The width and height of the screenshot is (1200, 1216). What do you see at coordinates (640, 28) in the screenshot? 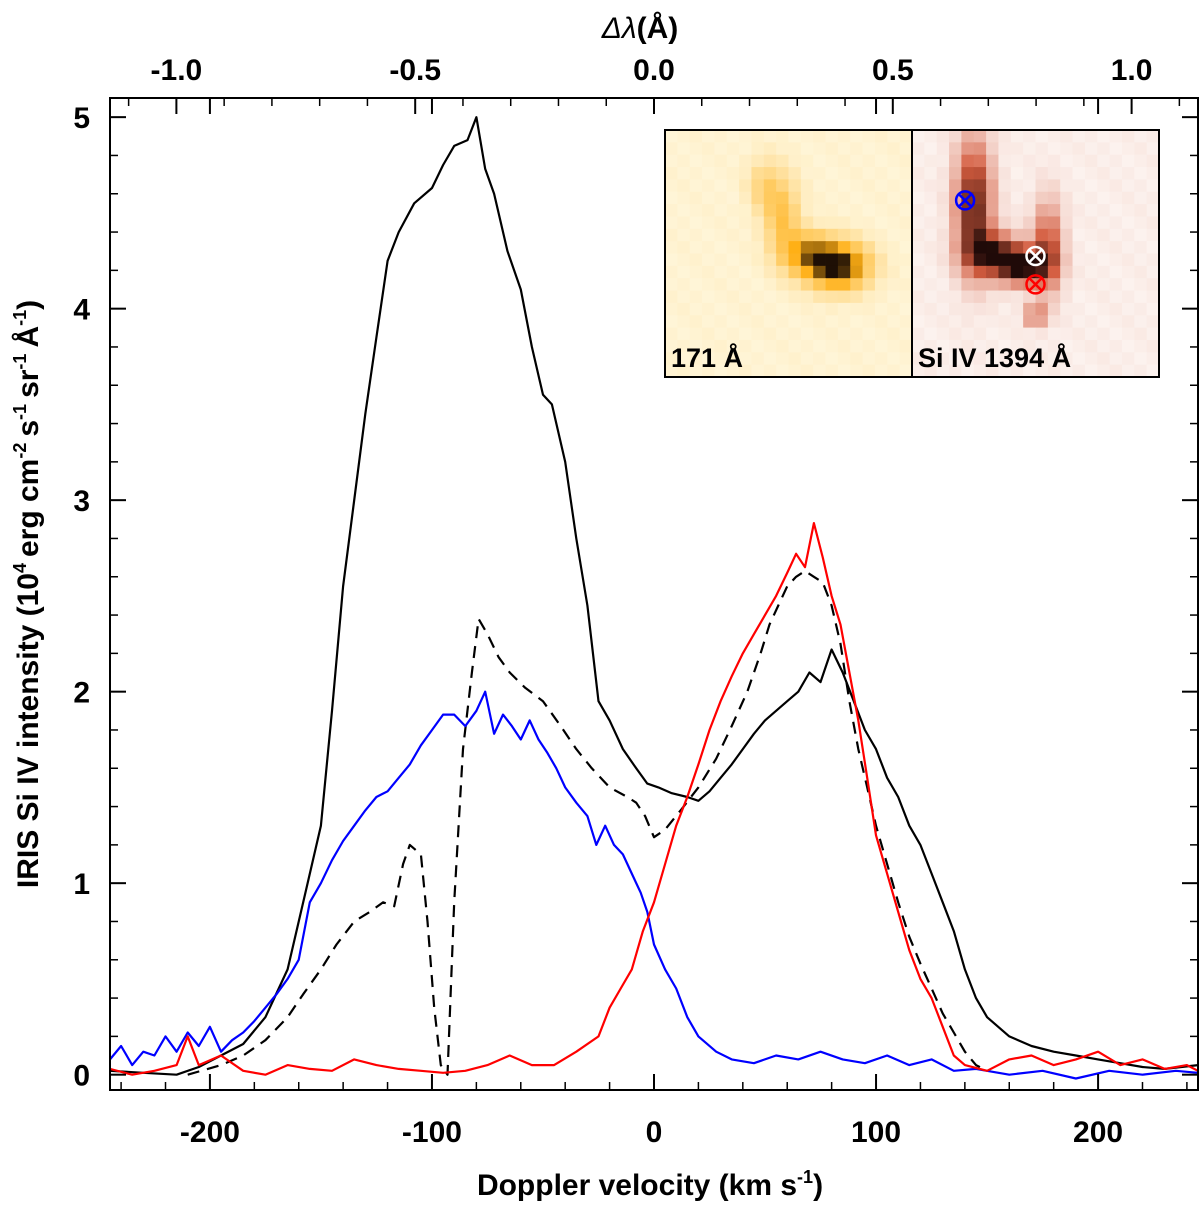
I see `top-axis-label: Δλ(Å)` at bounding box center [640, 28].